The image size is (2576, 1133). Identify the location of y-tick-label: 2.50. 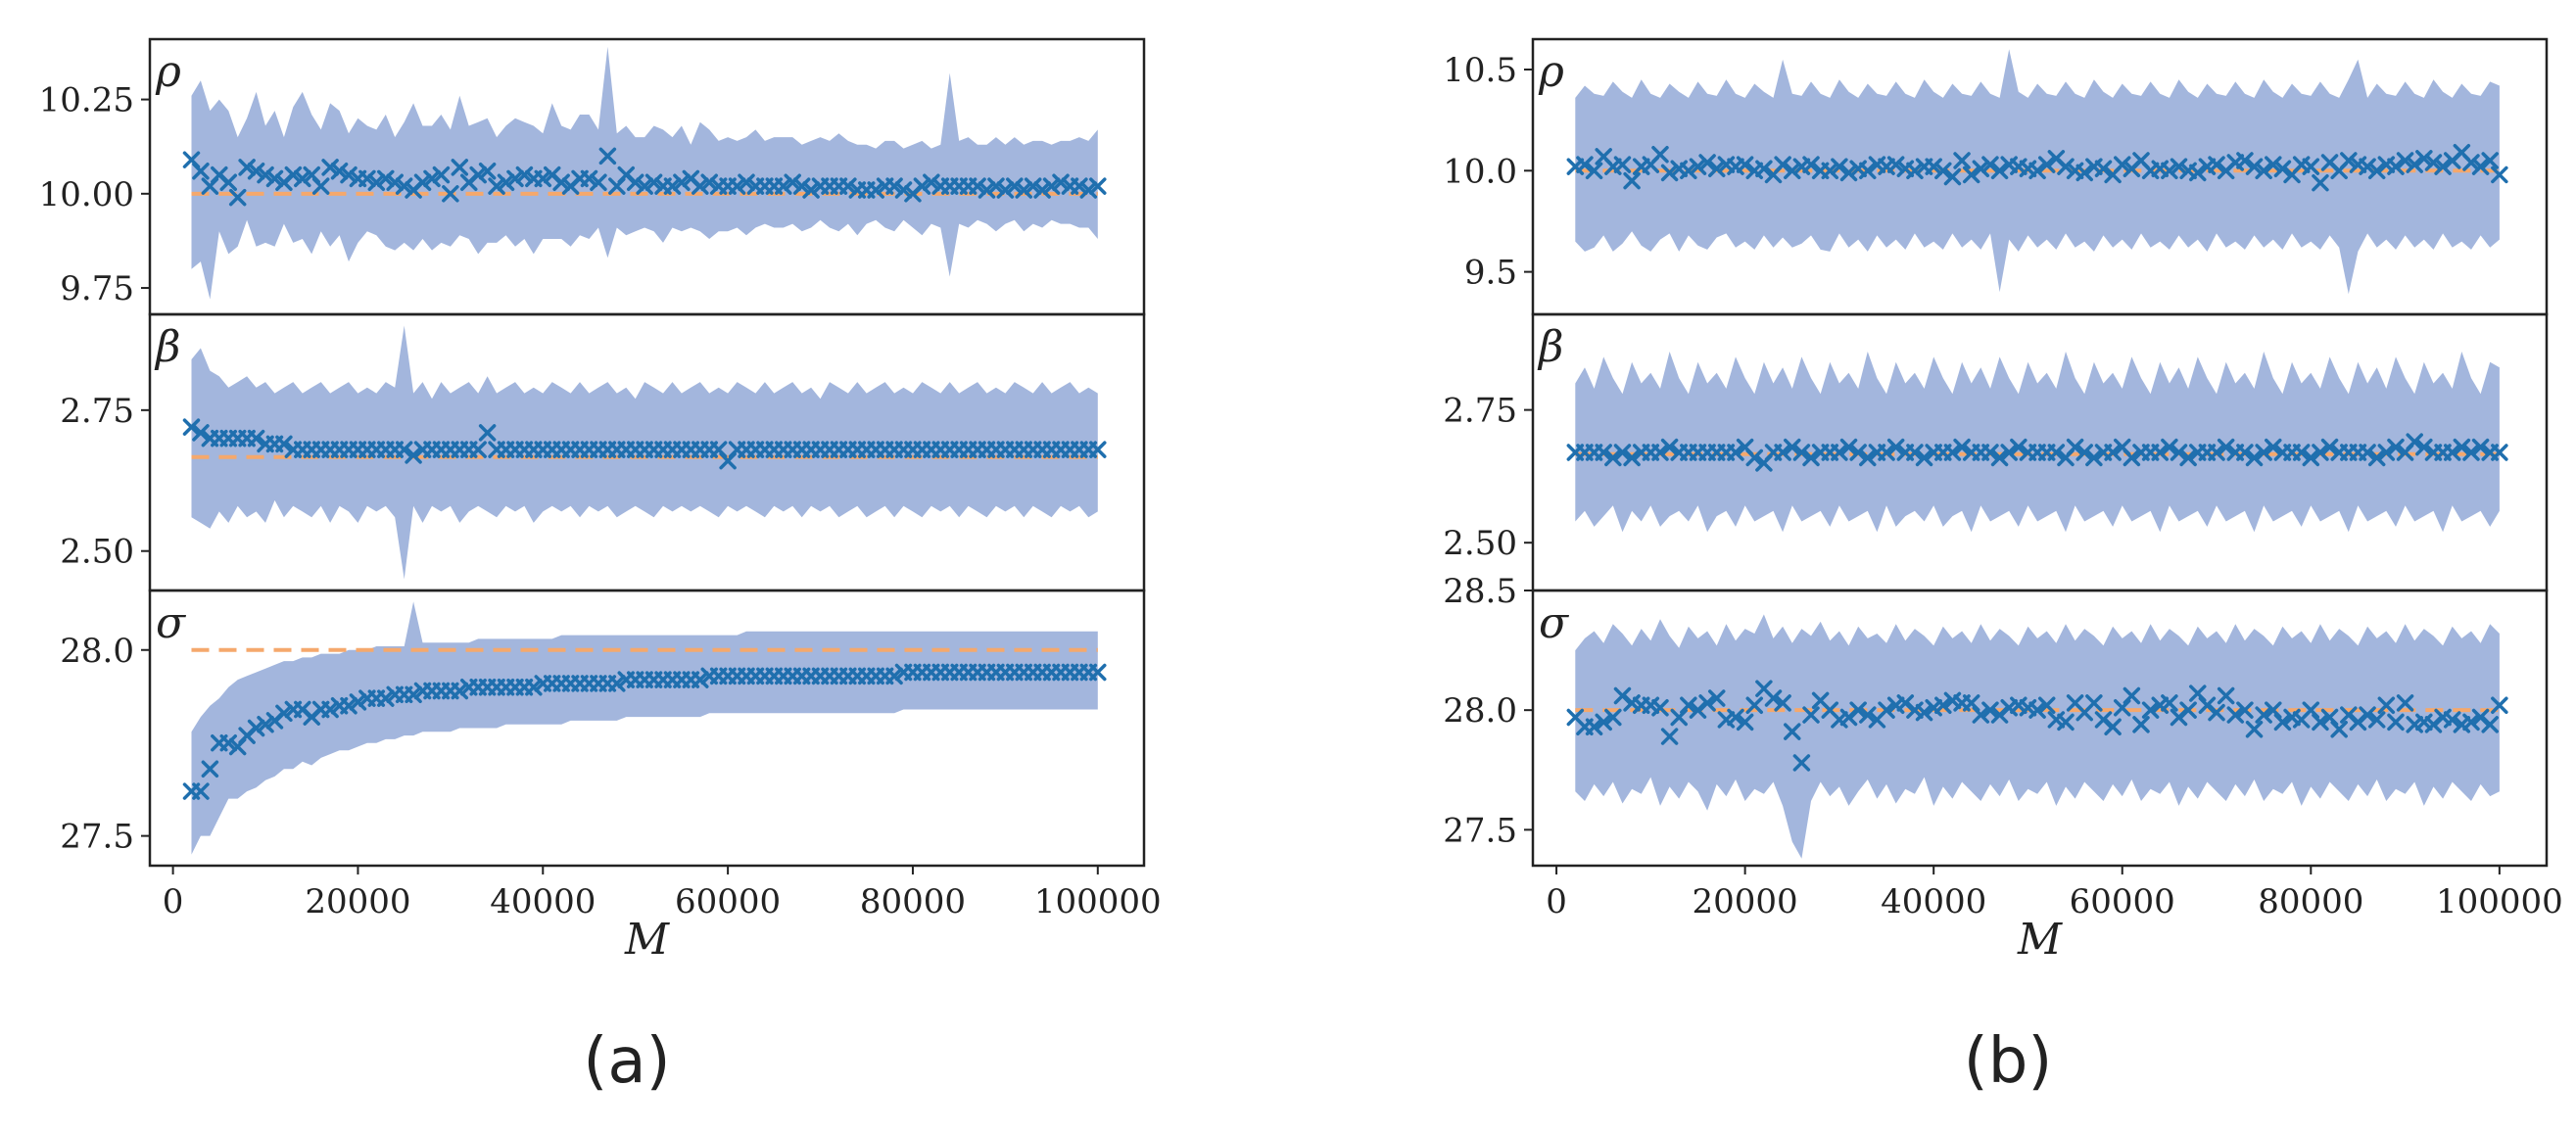
(97, 552).